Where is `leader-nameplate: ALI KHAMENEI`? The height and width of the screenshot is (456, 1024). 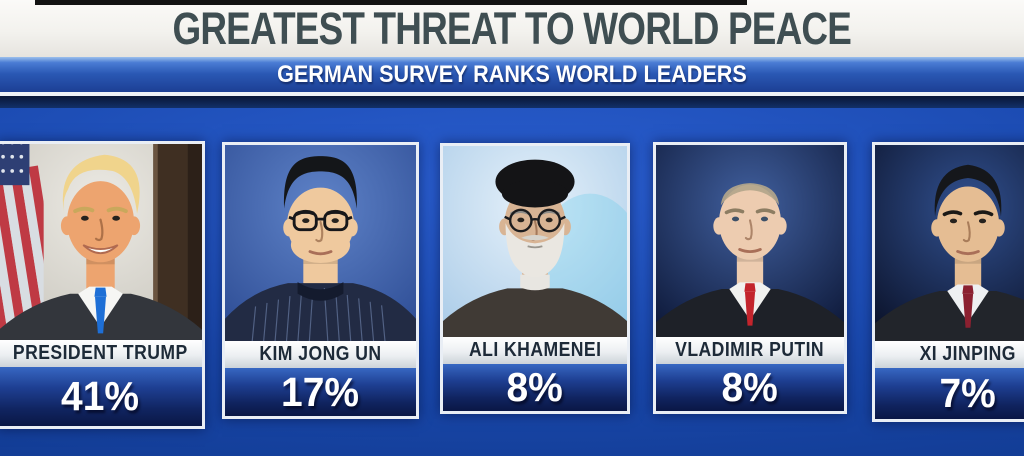
leader-nameplate: ALI KHAMENEI is located at coordinates (535, 350).